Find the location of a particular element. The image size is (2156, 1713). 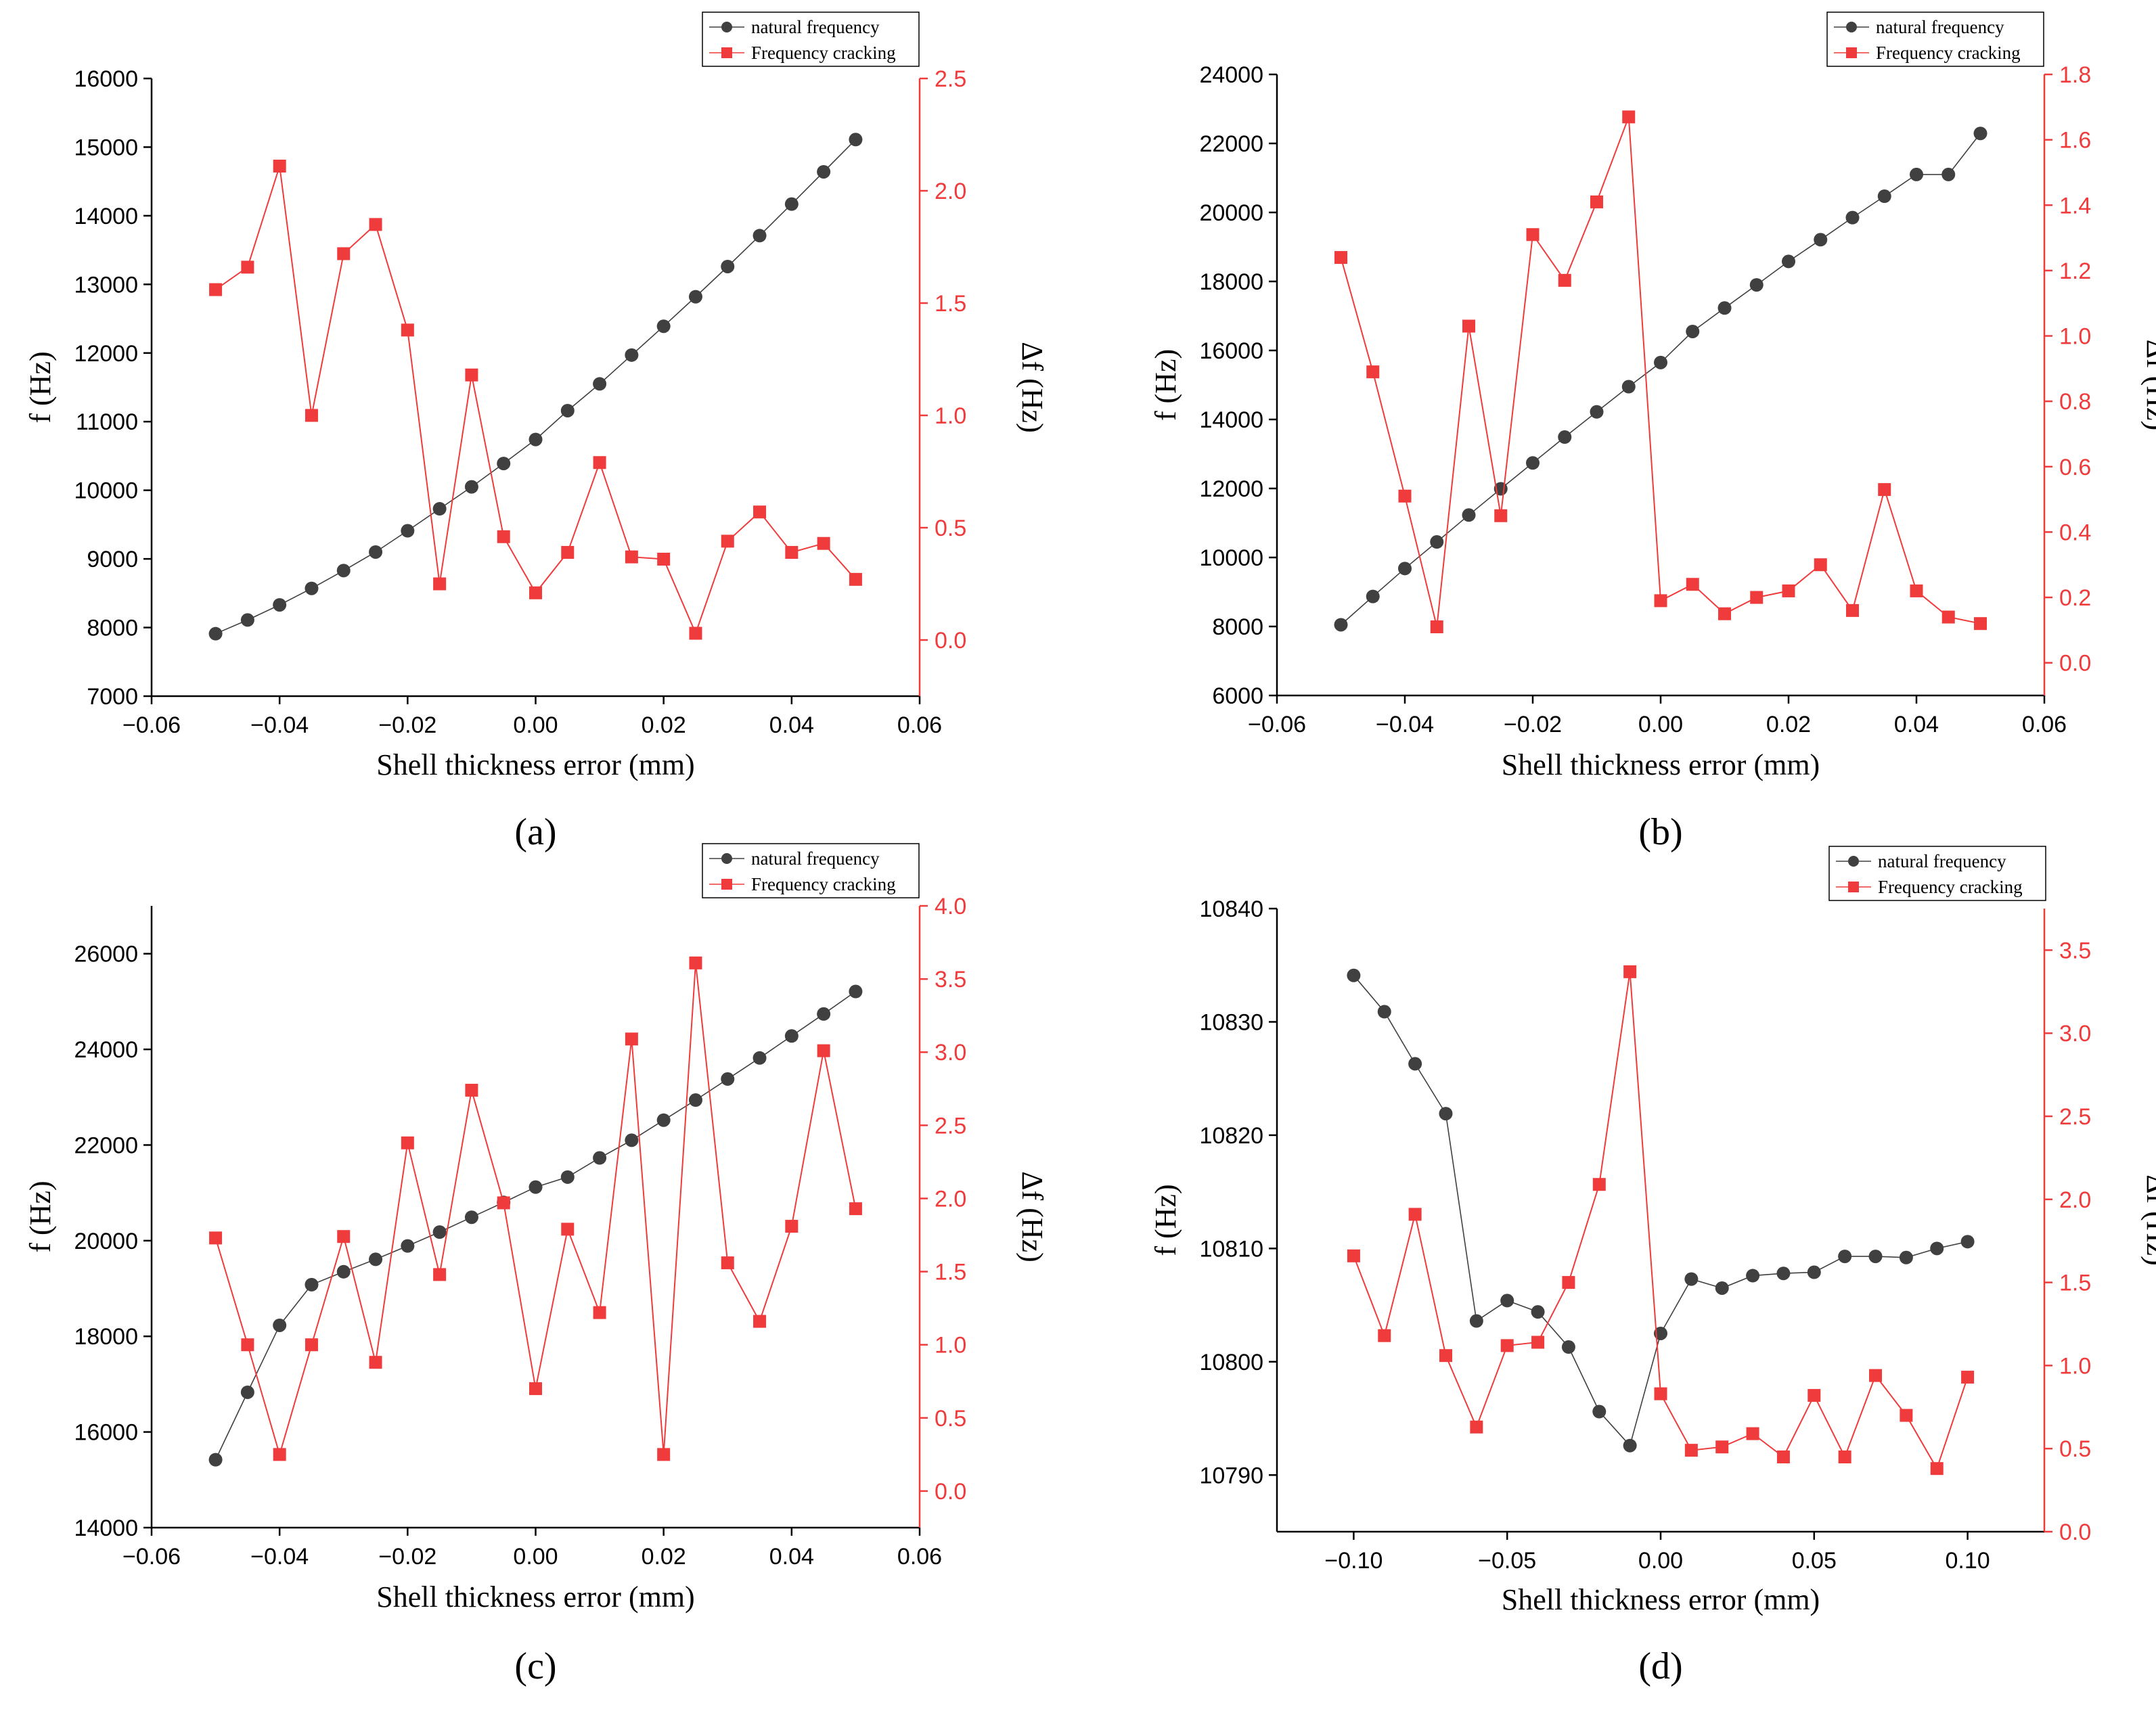

y-left-tick-label: 22000 is located at coordinates (106, 1145).